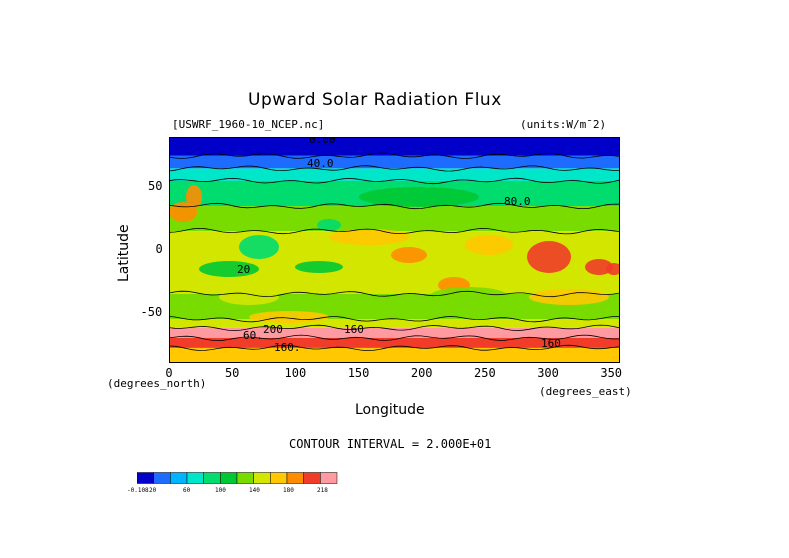  What do you see at coordinates (124, 253) in the screenshot?
I see `y-axis-label: Latitude` at bounding box center [124, 253].